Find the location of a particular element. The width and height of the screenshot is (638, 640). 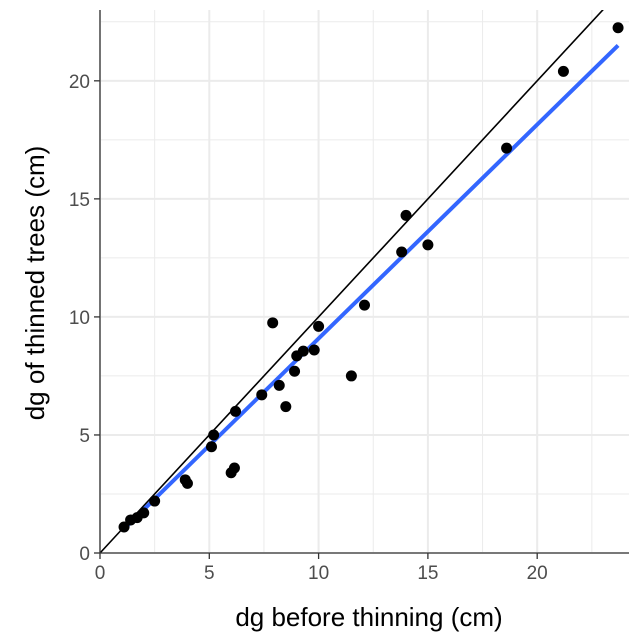

y-tick-label: 10 is located at coordinates (79, 318).